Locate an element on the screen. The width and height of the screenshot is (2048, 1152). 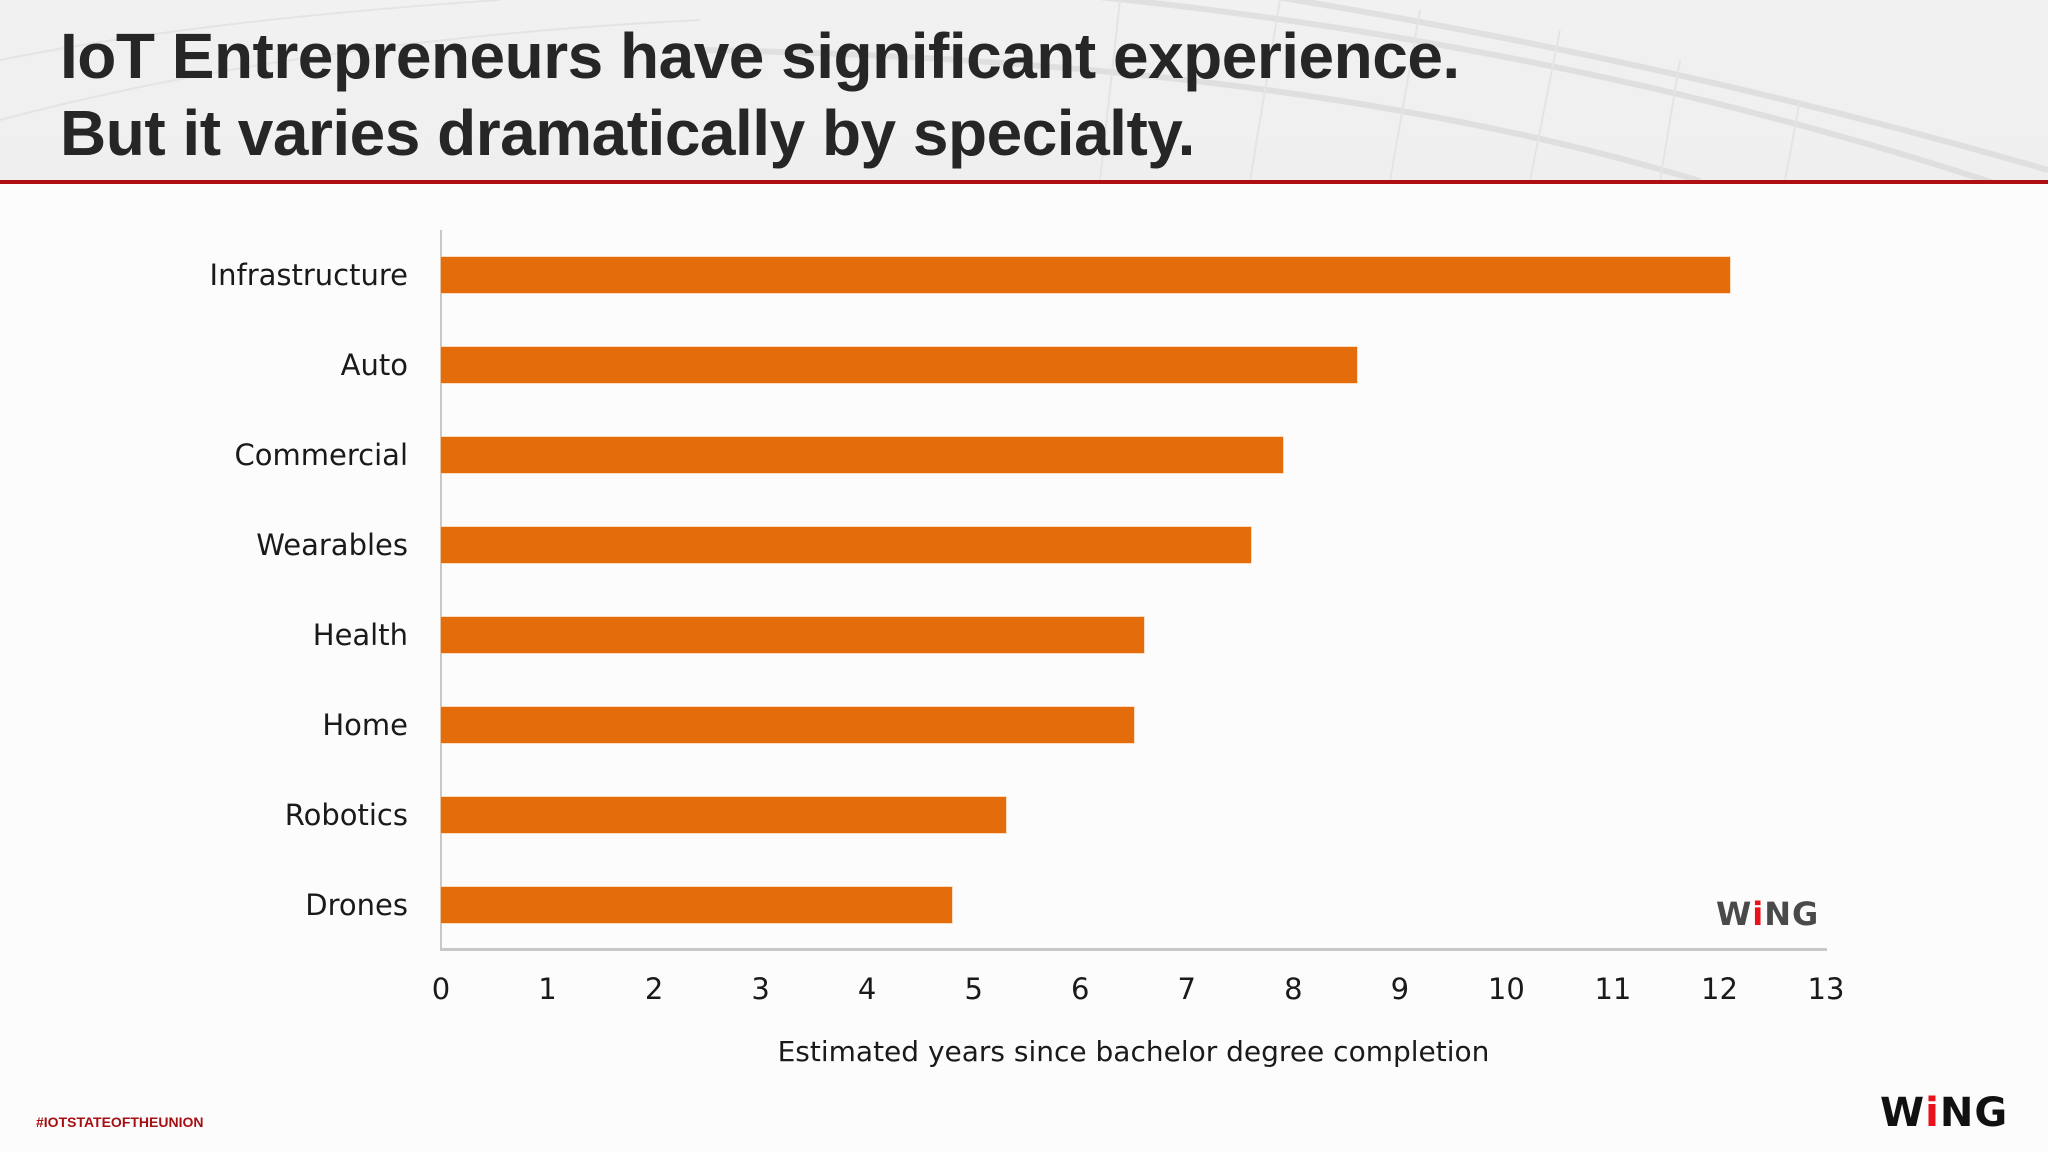
x-tick-label: 3 is located at coordinates (760, 989).